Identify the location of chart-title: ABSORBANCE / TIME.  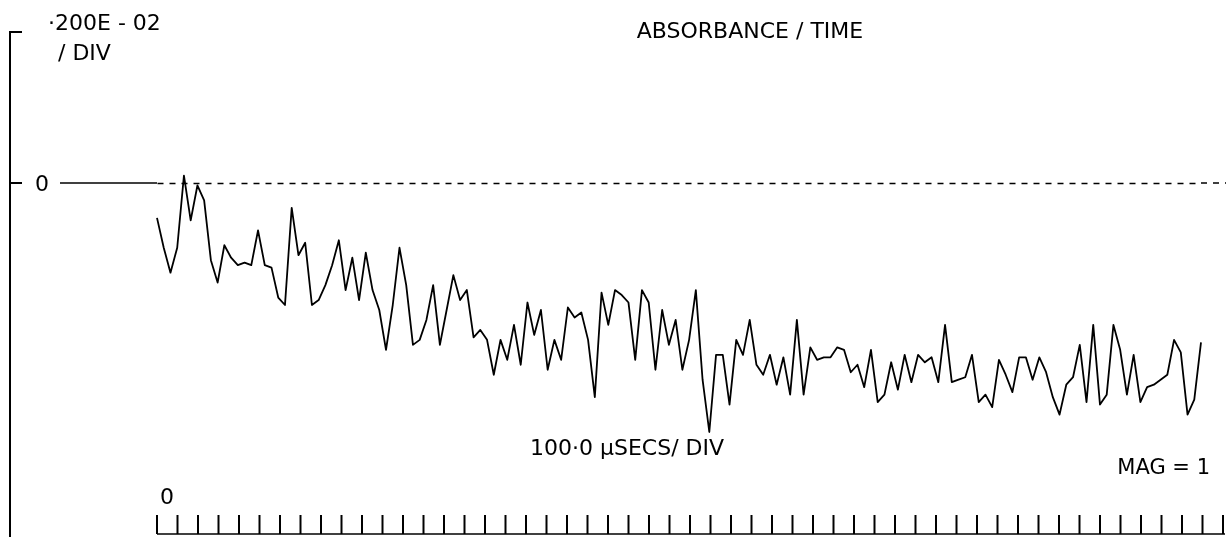
(750, 30).